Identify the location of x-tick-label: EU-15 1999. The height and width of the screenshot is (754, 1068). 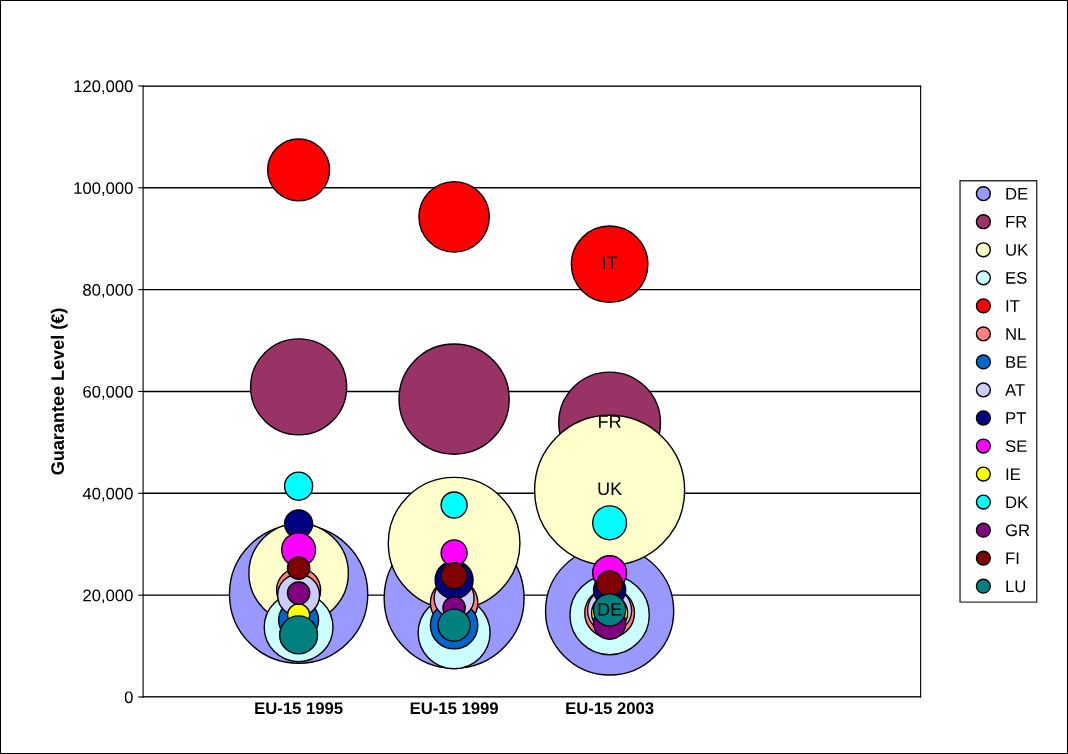
(454, 708).